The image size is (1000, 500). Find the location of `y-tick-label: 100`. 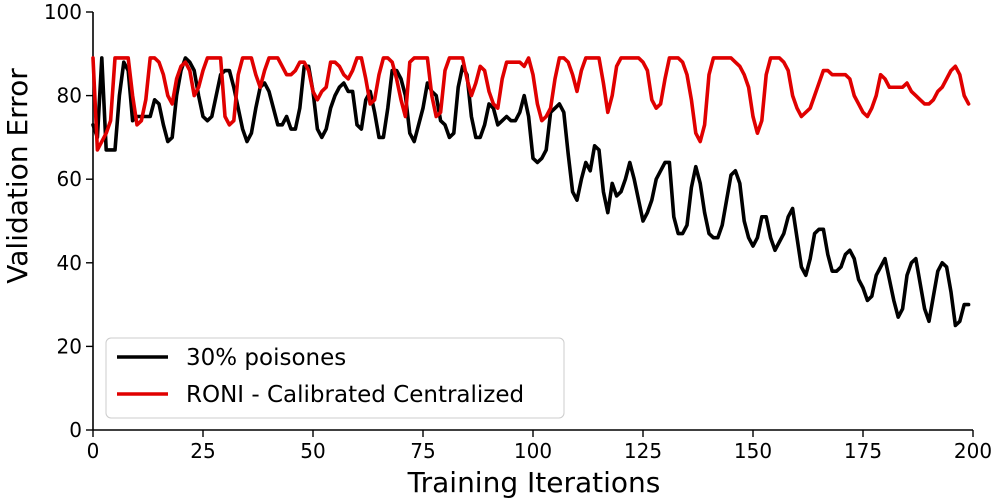

y-tick-label: 100 is located at coordinates (63, 12).